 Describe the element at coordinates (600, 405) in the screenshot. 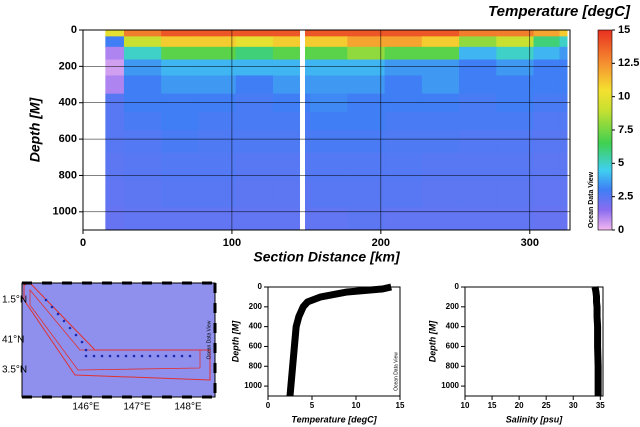

I see `x-tick-label: 35` at that location.